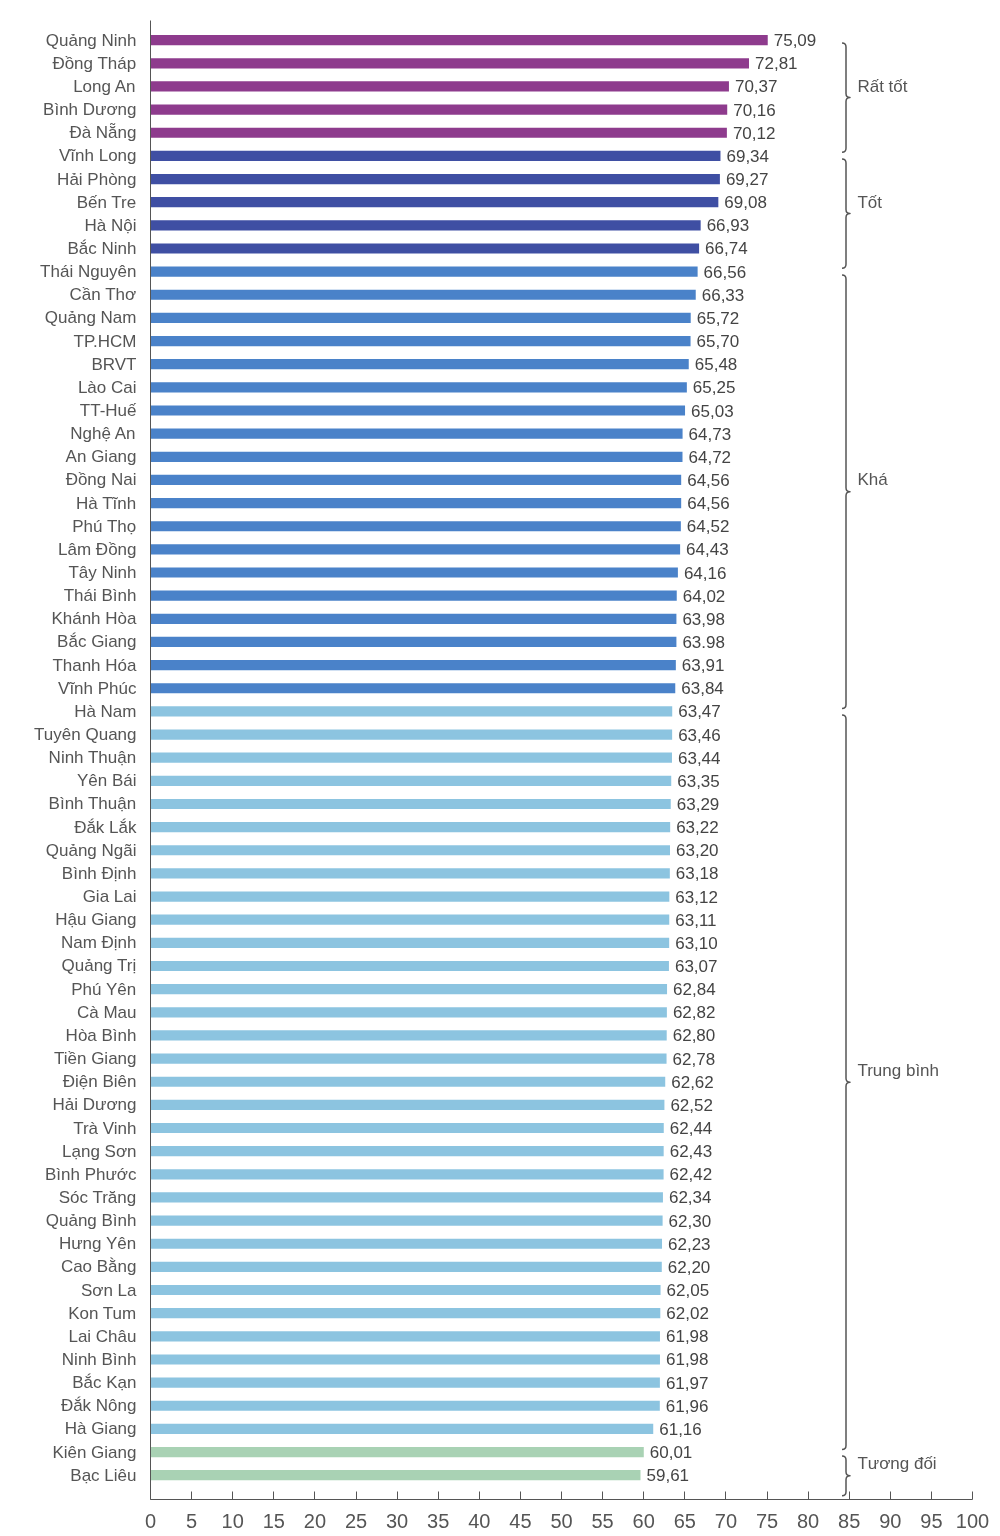  I want to click on y-tick-label: Khánh Hòa, so click(94, 619).